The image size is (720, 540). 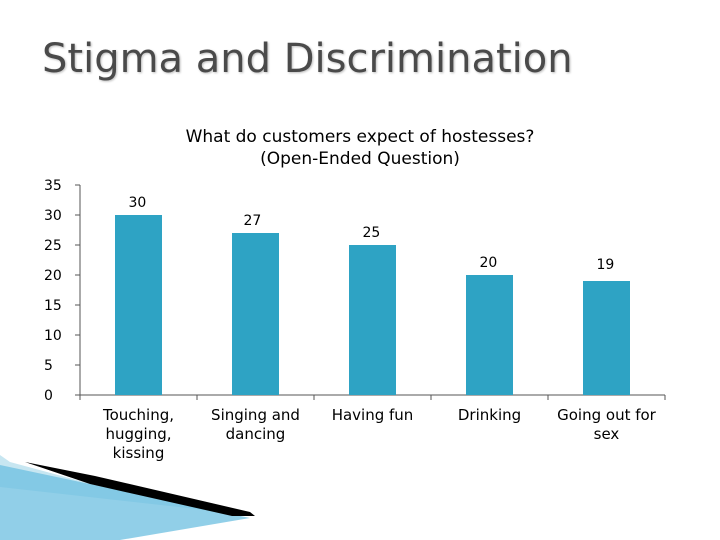 I want to click on y-tick-label: 0, so click(x=48, y=396).